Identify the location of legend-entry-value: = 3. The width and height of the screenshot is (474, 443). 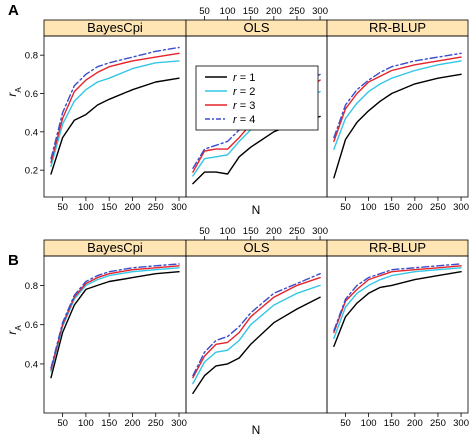
(246, 106).